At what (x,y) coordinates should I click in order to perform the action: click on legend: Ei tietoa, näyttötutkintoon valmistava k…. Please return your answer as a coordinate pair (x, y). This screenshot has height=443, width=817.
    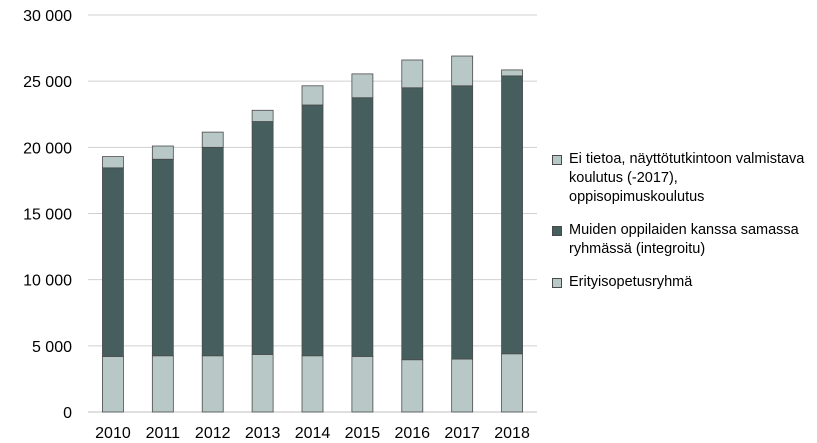
    Looking at the image, I should click on (683, 228).